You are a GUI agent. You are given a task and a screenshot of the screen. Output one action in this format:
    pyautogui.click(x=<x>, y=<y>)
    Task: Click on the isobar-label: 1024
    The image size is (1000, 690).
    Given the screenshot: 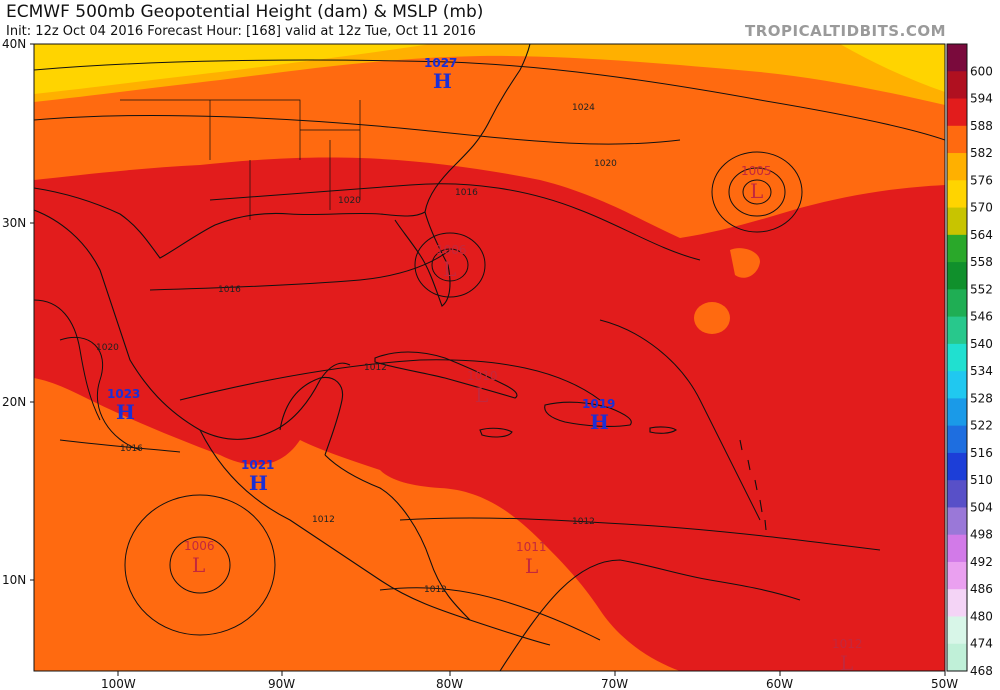 What is the action you would take?
    pyautogui.click(x=583, y=108)
    